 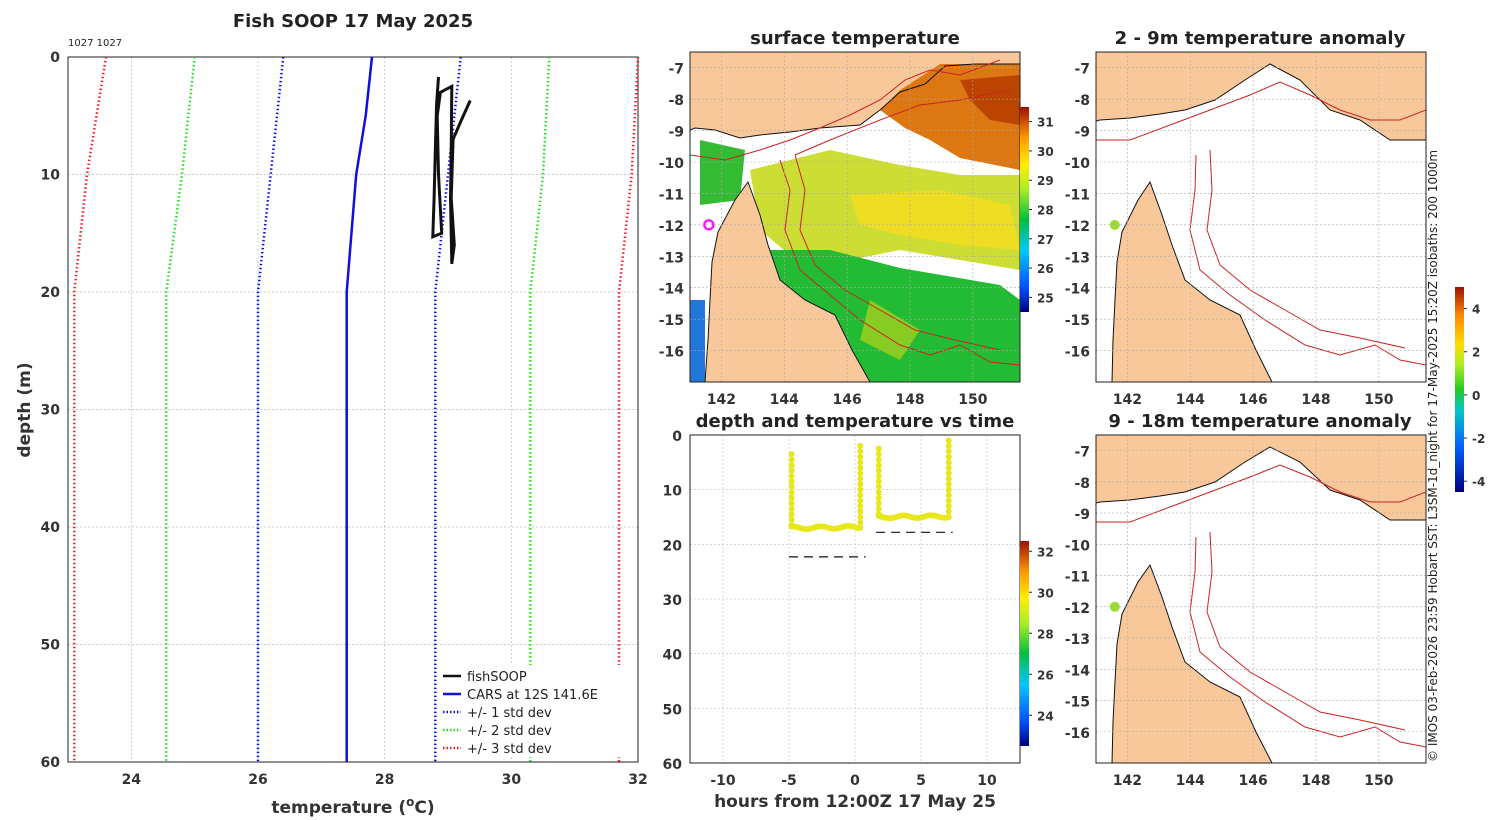 What do you see at coordinates (972, 400) in the screenshot?
I see `surface-map-xtick-label: 150` at bounding box center [972, 400].